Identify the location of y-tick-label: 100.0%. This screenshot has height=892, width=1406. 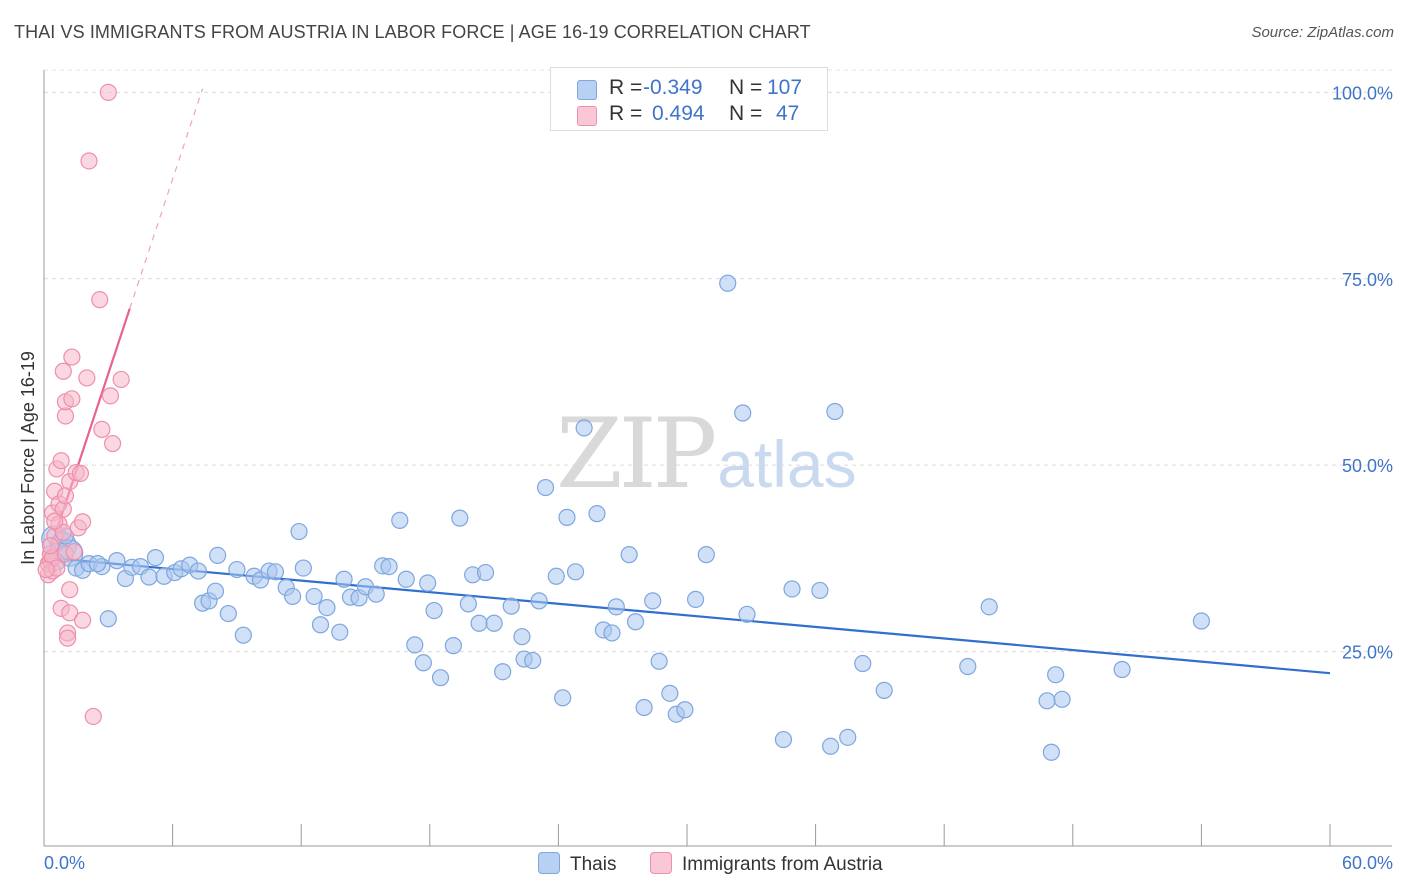
(1362, 93).